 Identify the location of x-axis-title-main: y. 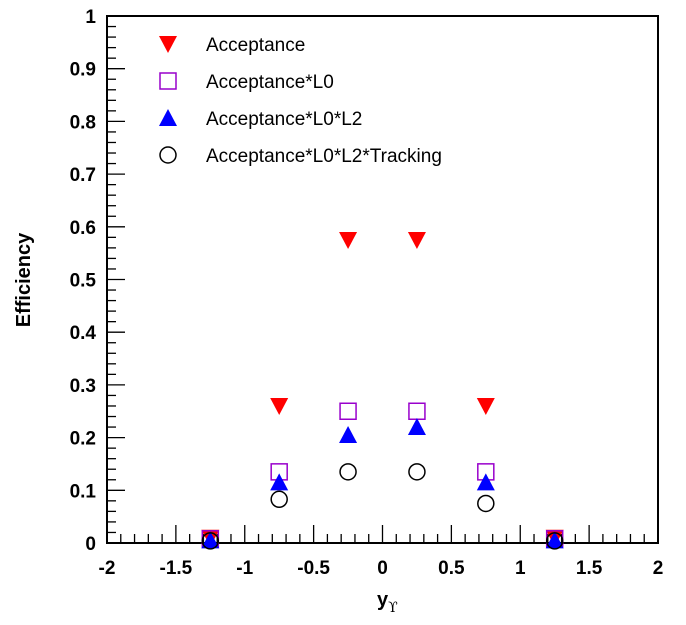
(383, 600).